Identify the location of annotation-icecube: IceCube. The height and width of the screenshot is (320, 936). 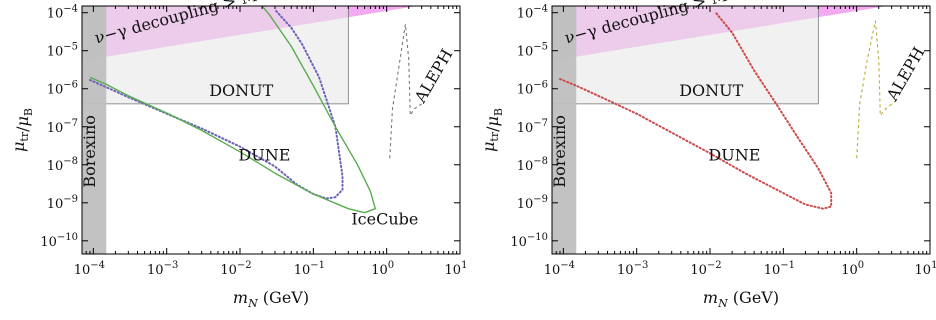
(384, 218).